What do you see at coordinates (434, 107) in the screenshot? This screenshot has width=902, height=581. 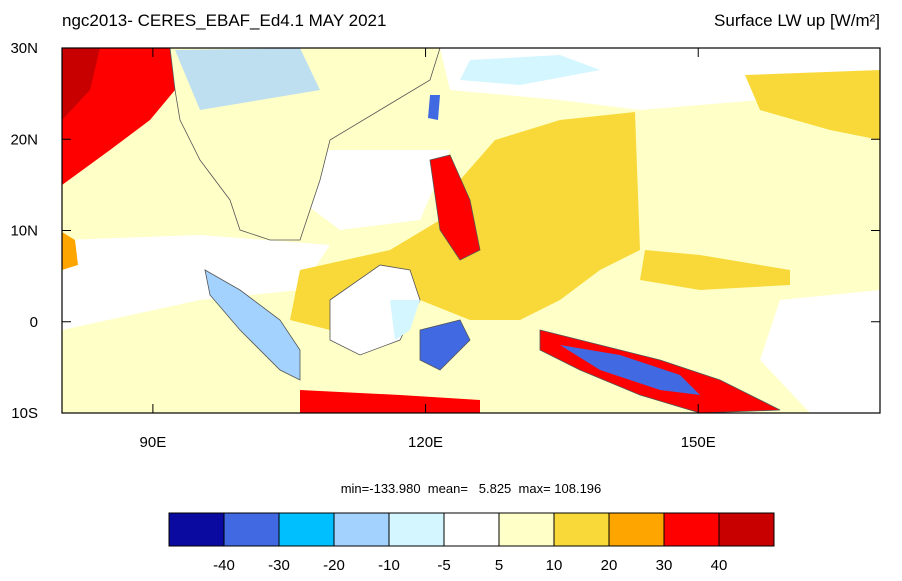 I see `taiwan` at bounding box center [434, 107].